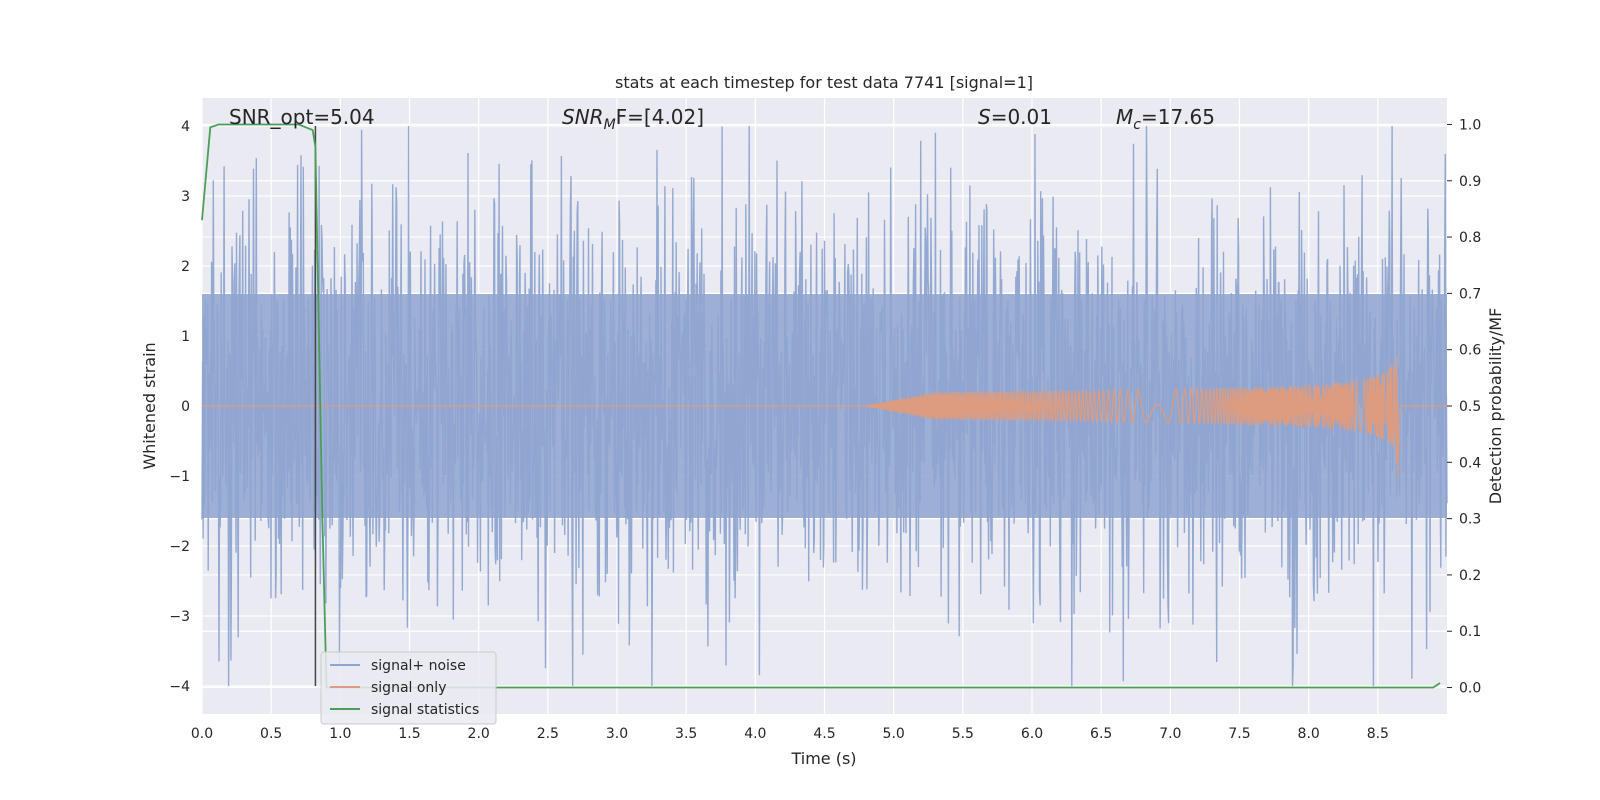 The height and width of the screenshot is (800, 1600). Describe the element at coordinates (686, 734) in the screenshot. I see `x-tick-label-7: 3.5` at that location.